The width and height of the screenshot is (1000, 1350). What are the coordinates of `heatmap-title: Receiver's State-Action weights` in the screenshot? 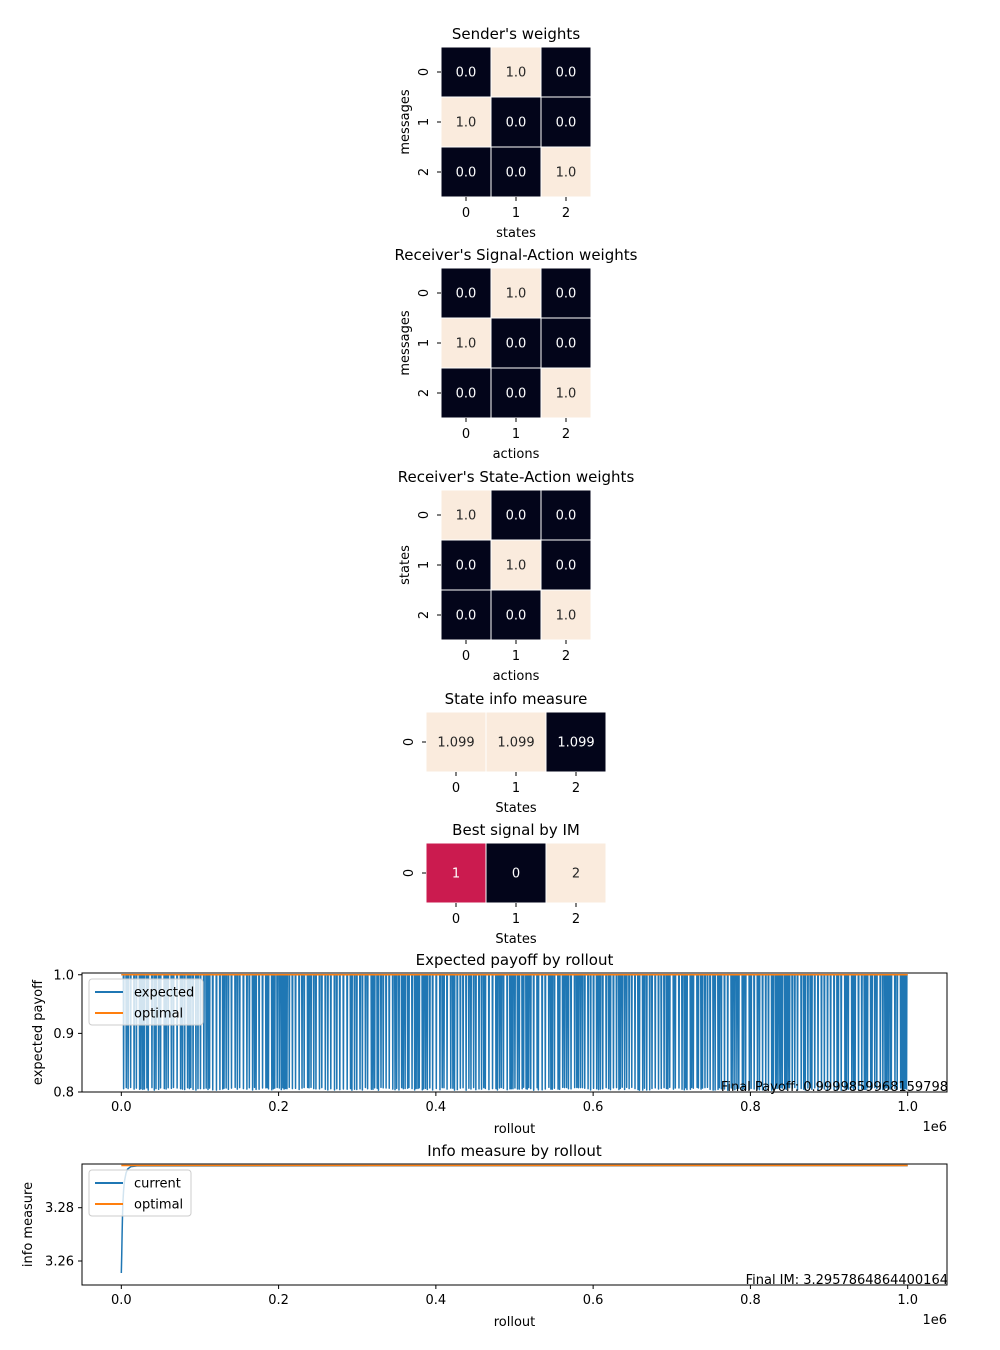 It's located at (516, 477).